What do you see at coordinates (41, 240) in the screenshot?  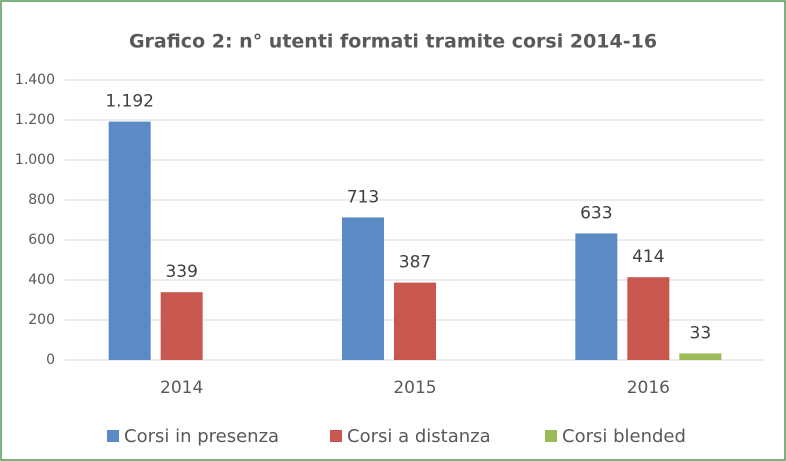 I see `y-tick-label: 600` at bounding box center [41, 240].